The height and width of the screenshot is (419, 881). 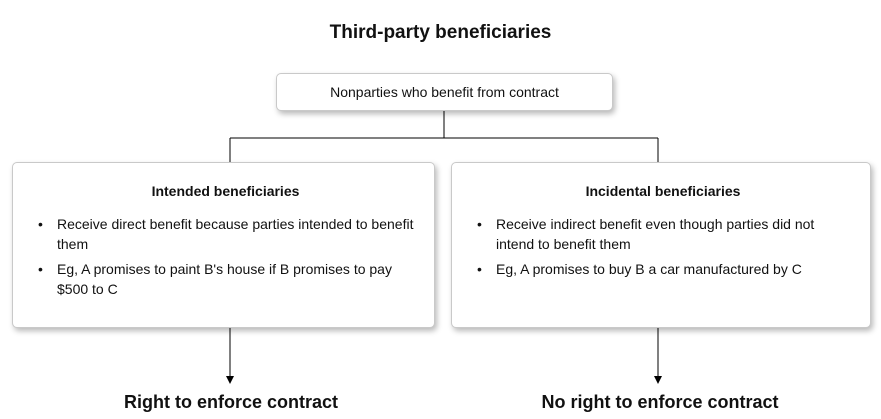 I want to click on root-node-label: Nonparties who benefit from contract, so click(x=444, y=92).